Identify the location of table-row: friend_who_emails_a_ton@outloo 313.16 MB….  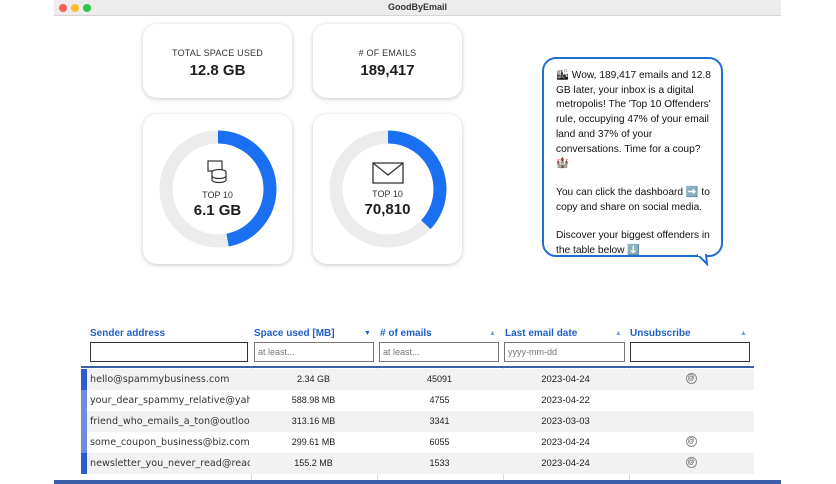
(417, 421).